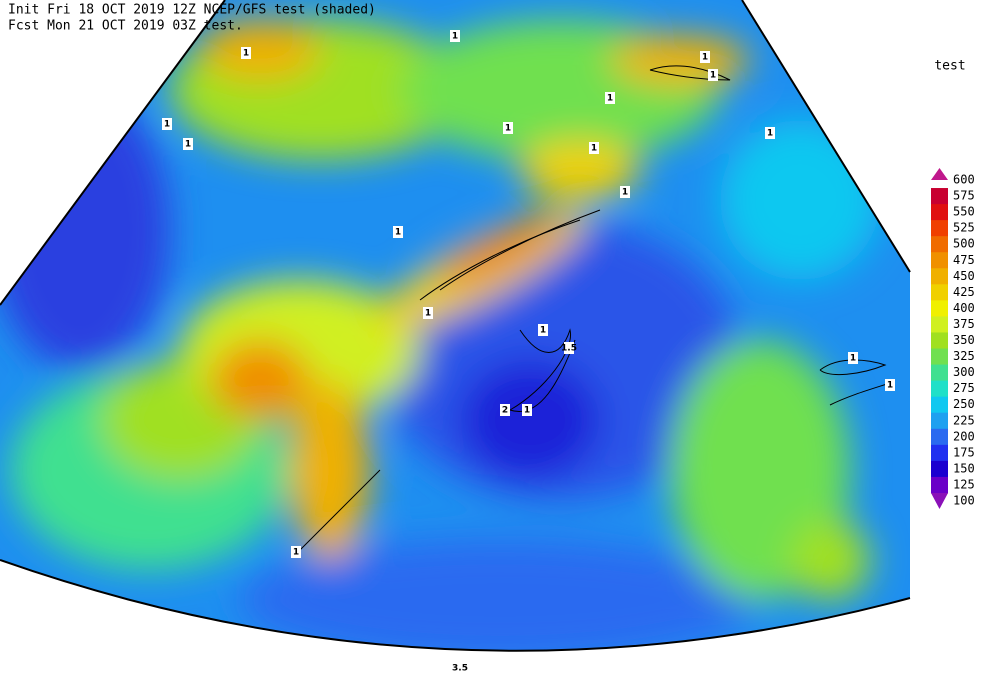 This screenshot has height=680, width=1000. What do you see at coordinates (964, 196) in the screenshot?
I see `colorbar-tick-label: 575` at bounding box center [964, 196].